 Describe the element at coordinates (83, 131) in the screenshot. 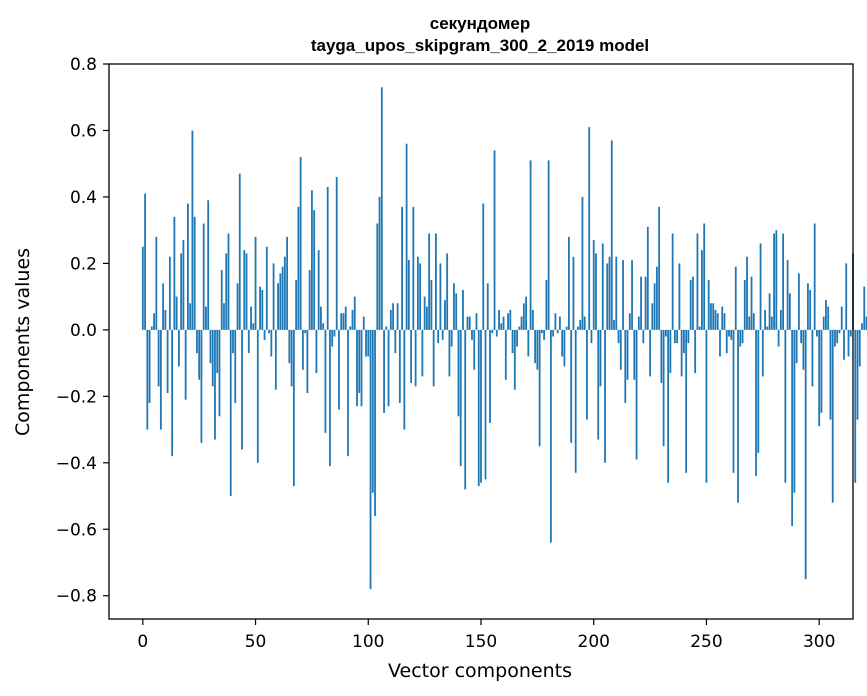

I see `y-tick-label: 0.6` at that location.